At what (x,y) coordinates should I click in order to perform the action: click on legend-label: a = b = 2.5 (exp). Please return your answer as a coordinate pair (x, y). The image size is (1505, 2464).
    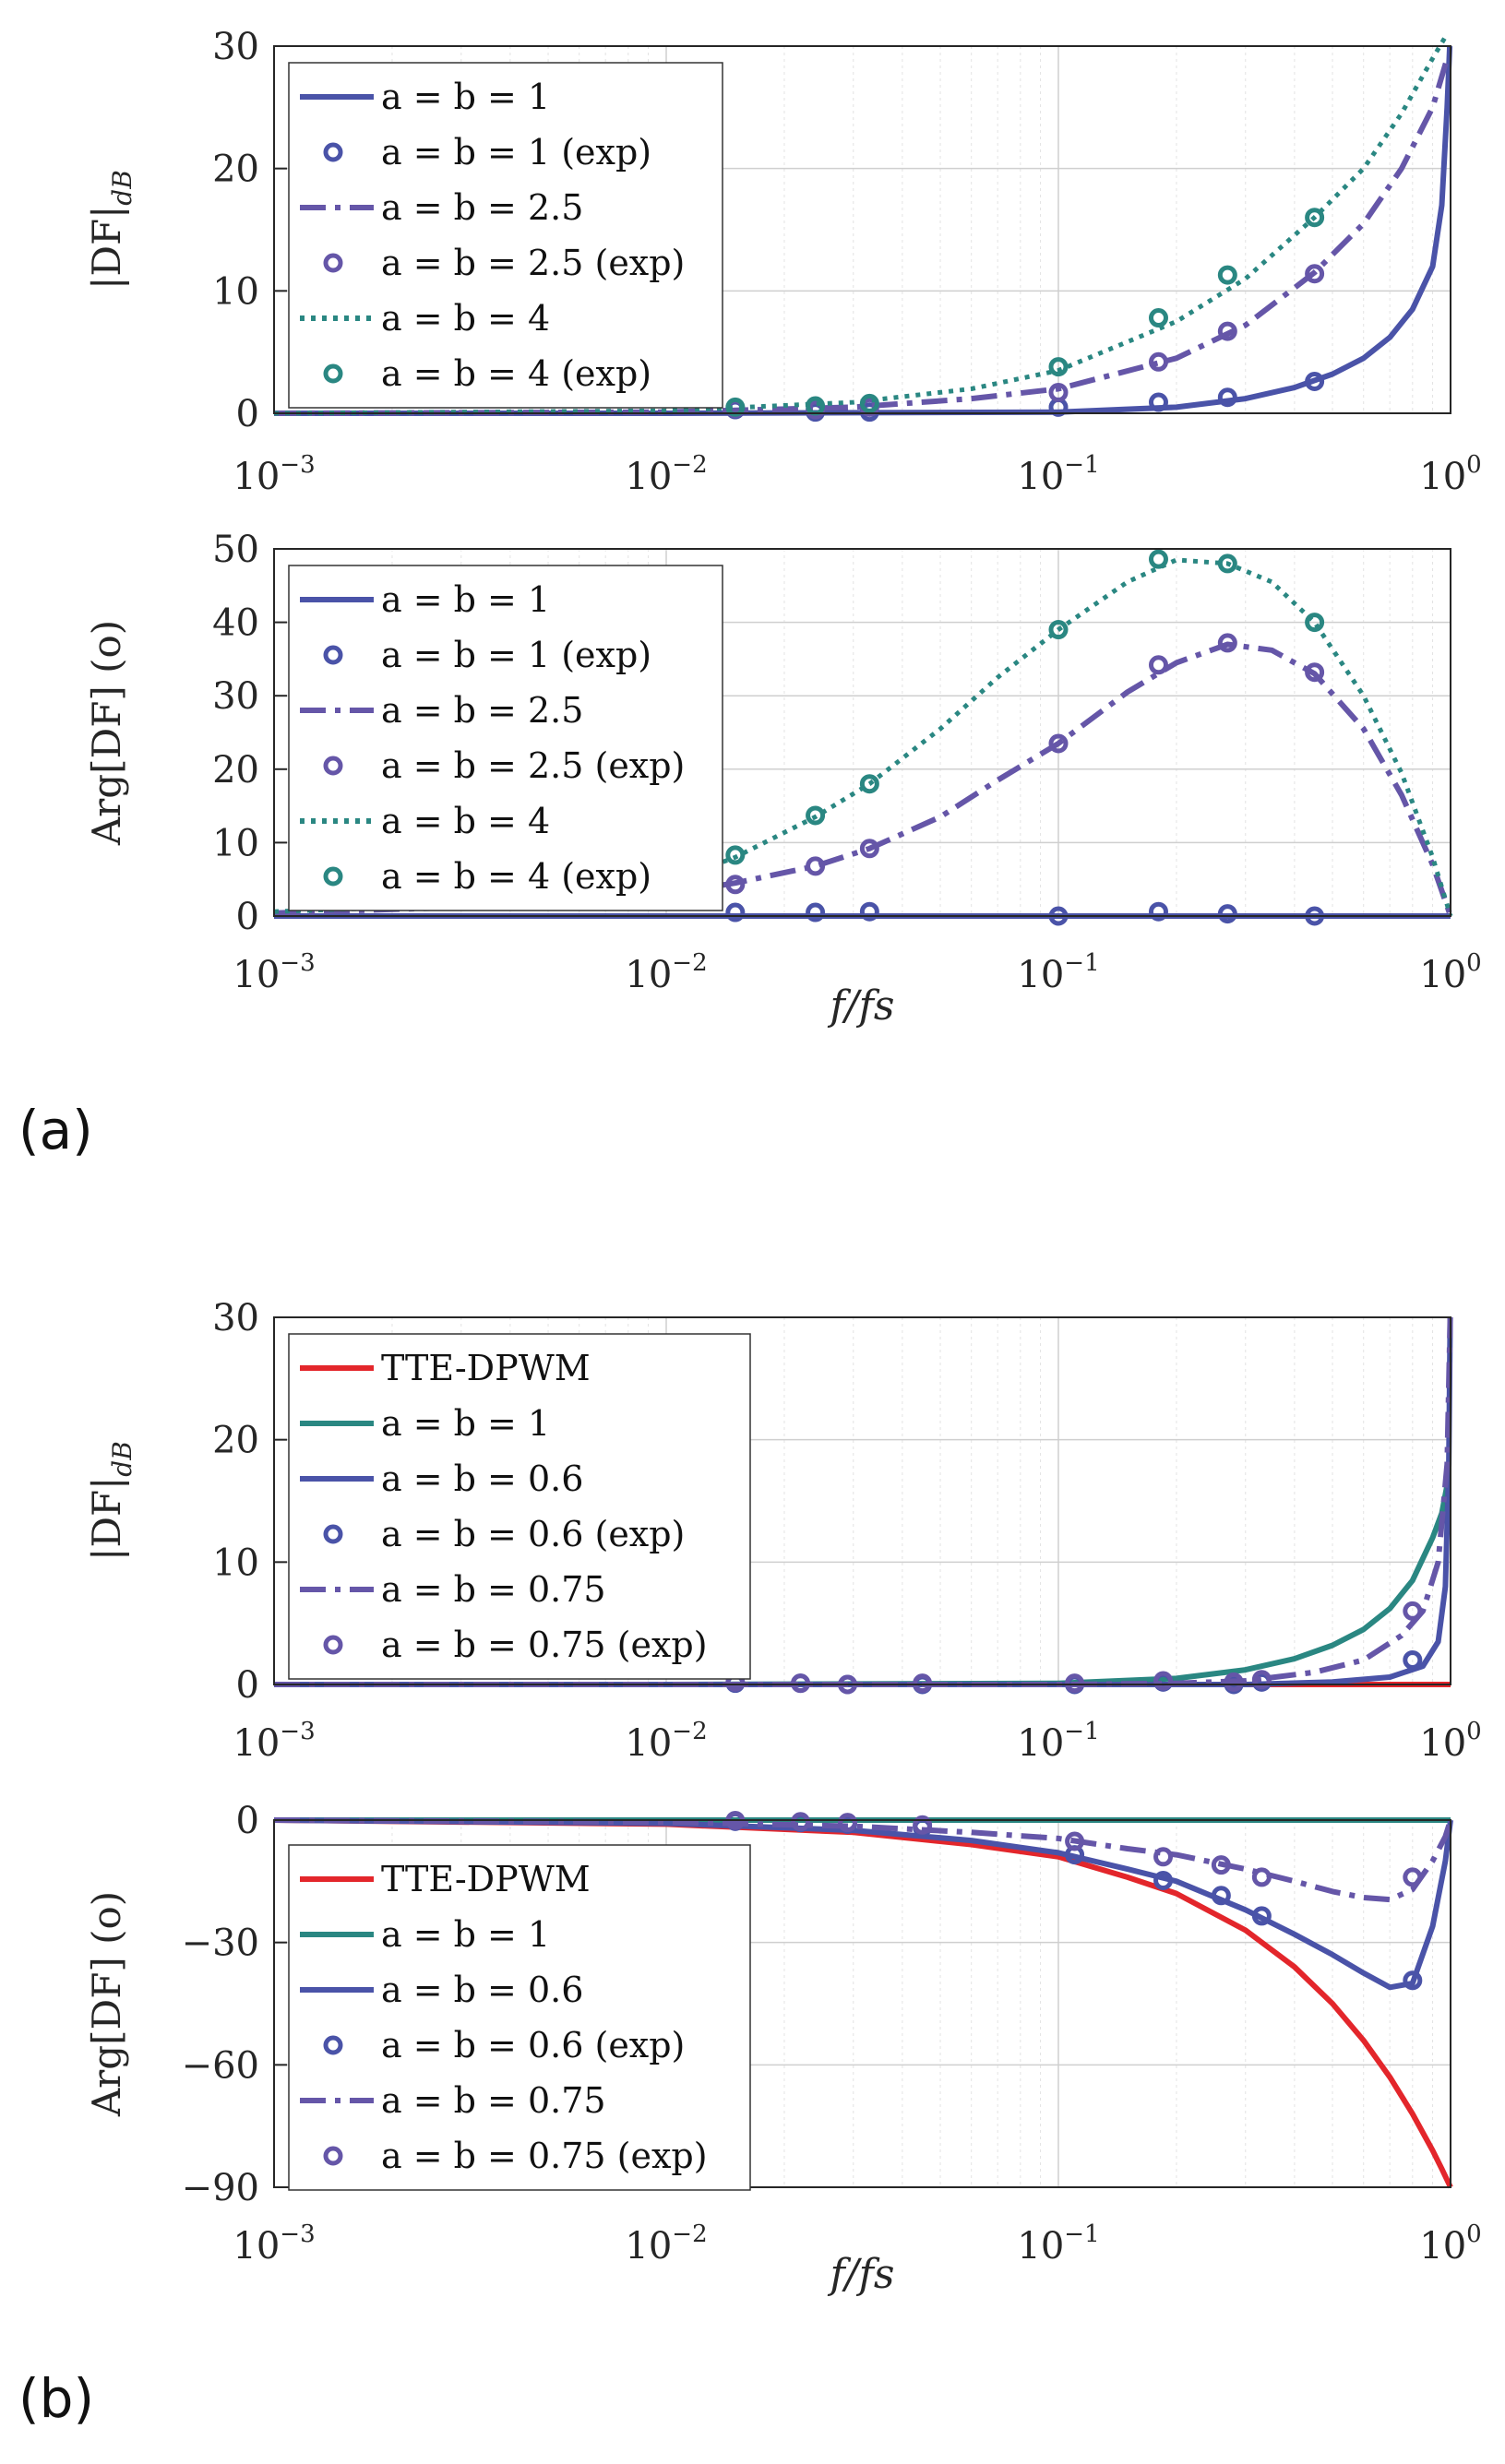
    Looking at the image, I should click on (533, 263).